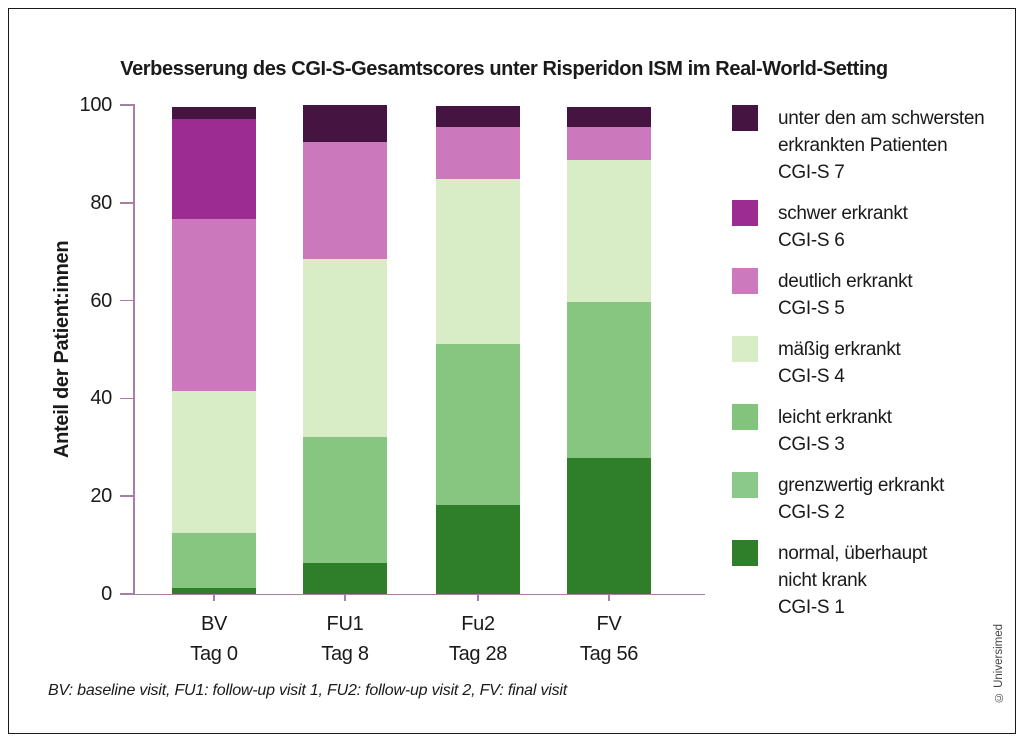 Image resolution: width=1024 pixels, height=742 pixels. I want to click on x-label-day: Tag 8, so click(345, 654).